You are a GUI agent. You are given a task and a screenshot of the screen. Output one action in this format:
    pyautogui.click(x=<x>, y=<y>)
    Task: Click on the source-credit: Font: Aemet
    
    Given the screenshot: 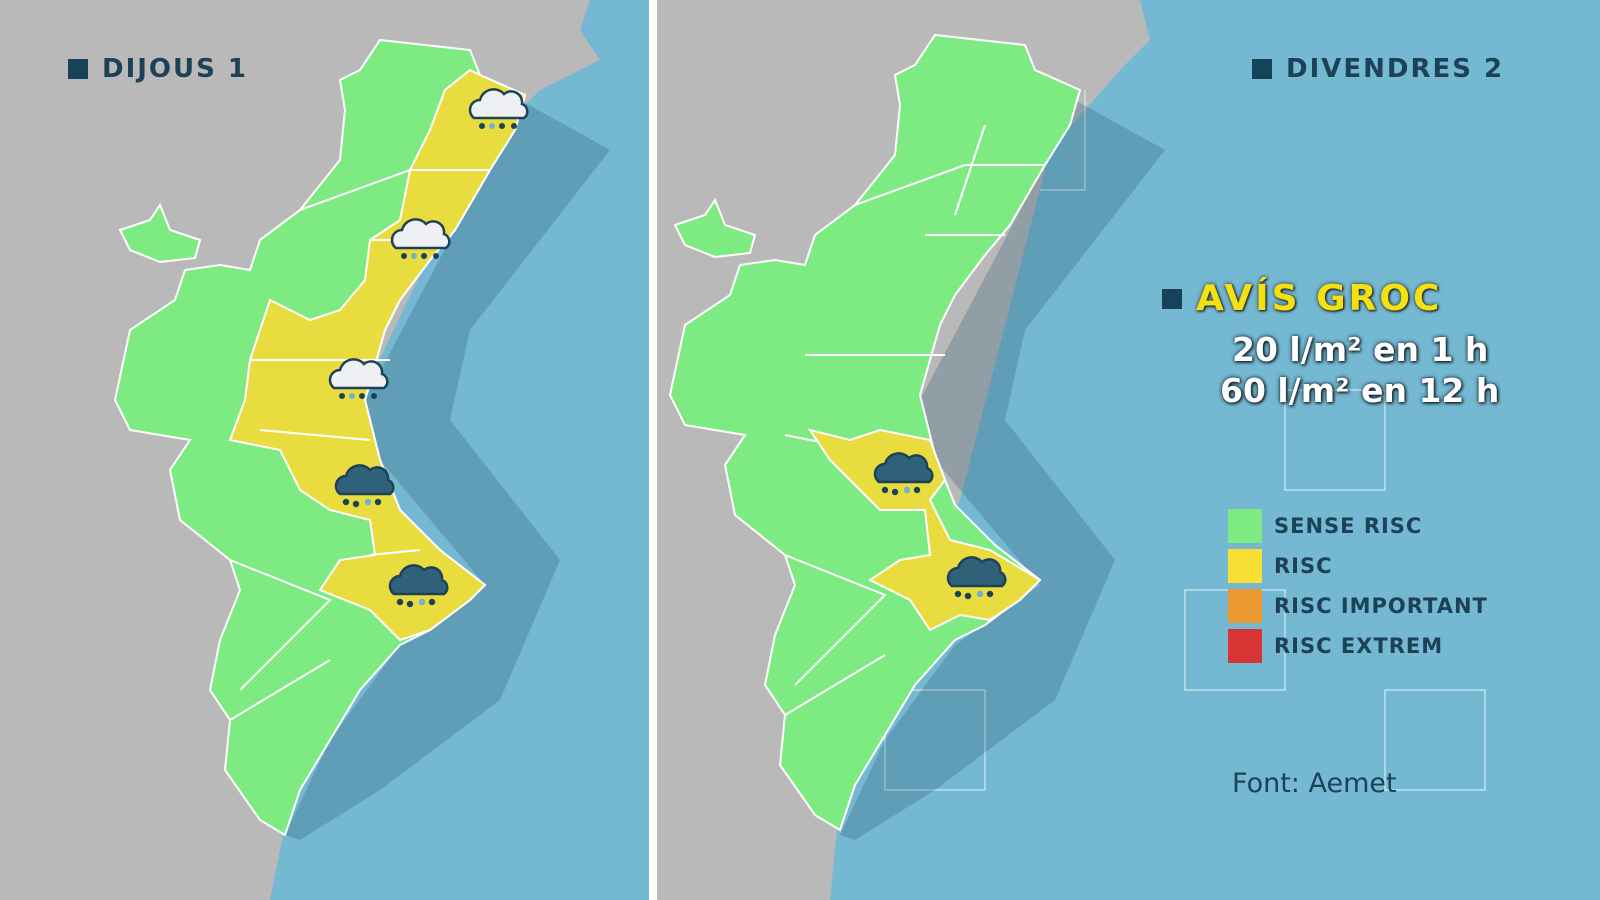 What is the action you would take?
    pyautogui.click(x=1314, y=783)
    